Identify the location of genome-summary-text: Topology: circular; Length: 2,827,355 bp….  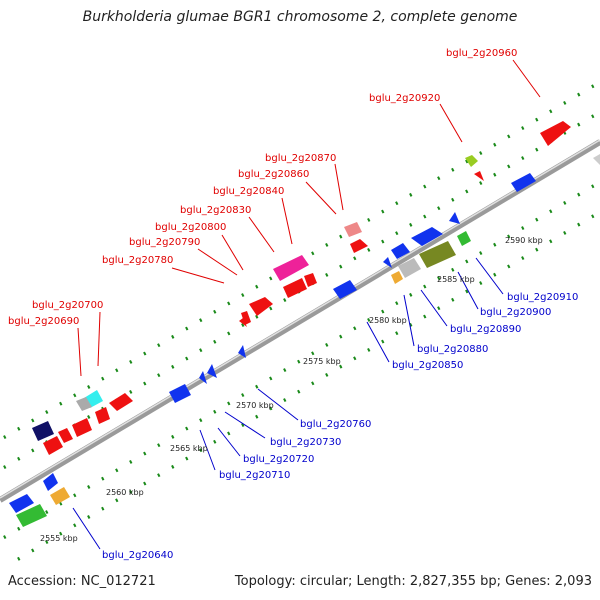
(413, 581).